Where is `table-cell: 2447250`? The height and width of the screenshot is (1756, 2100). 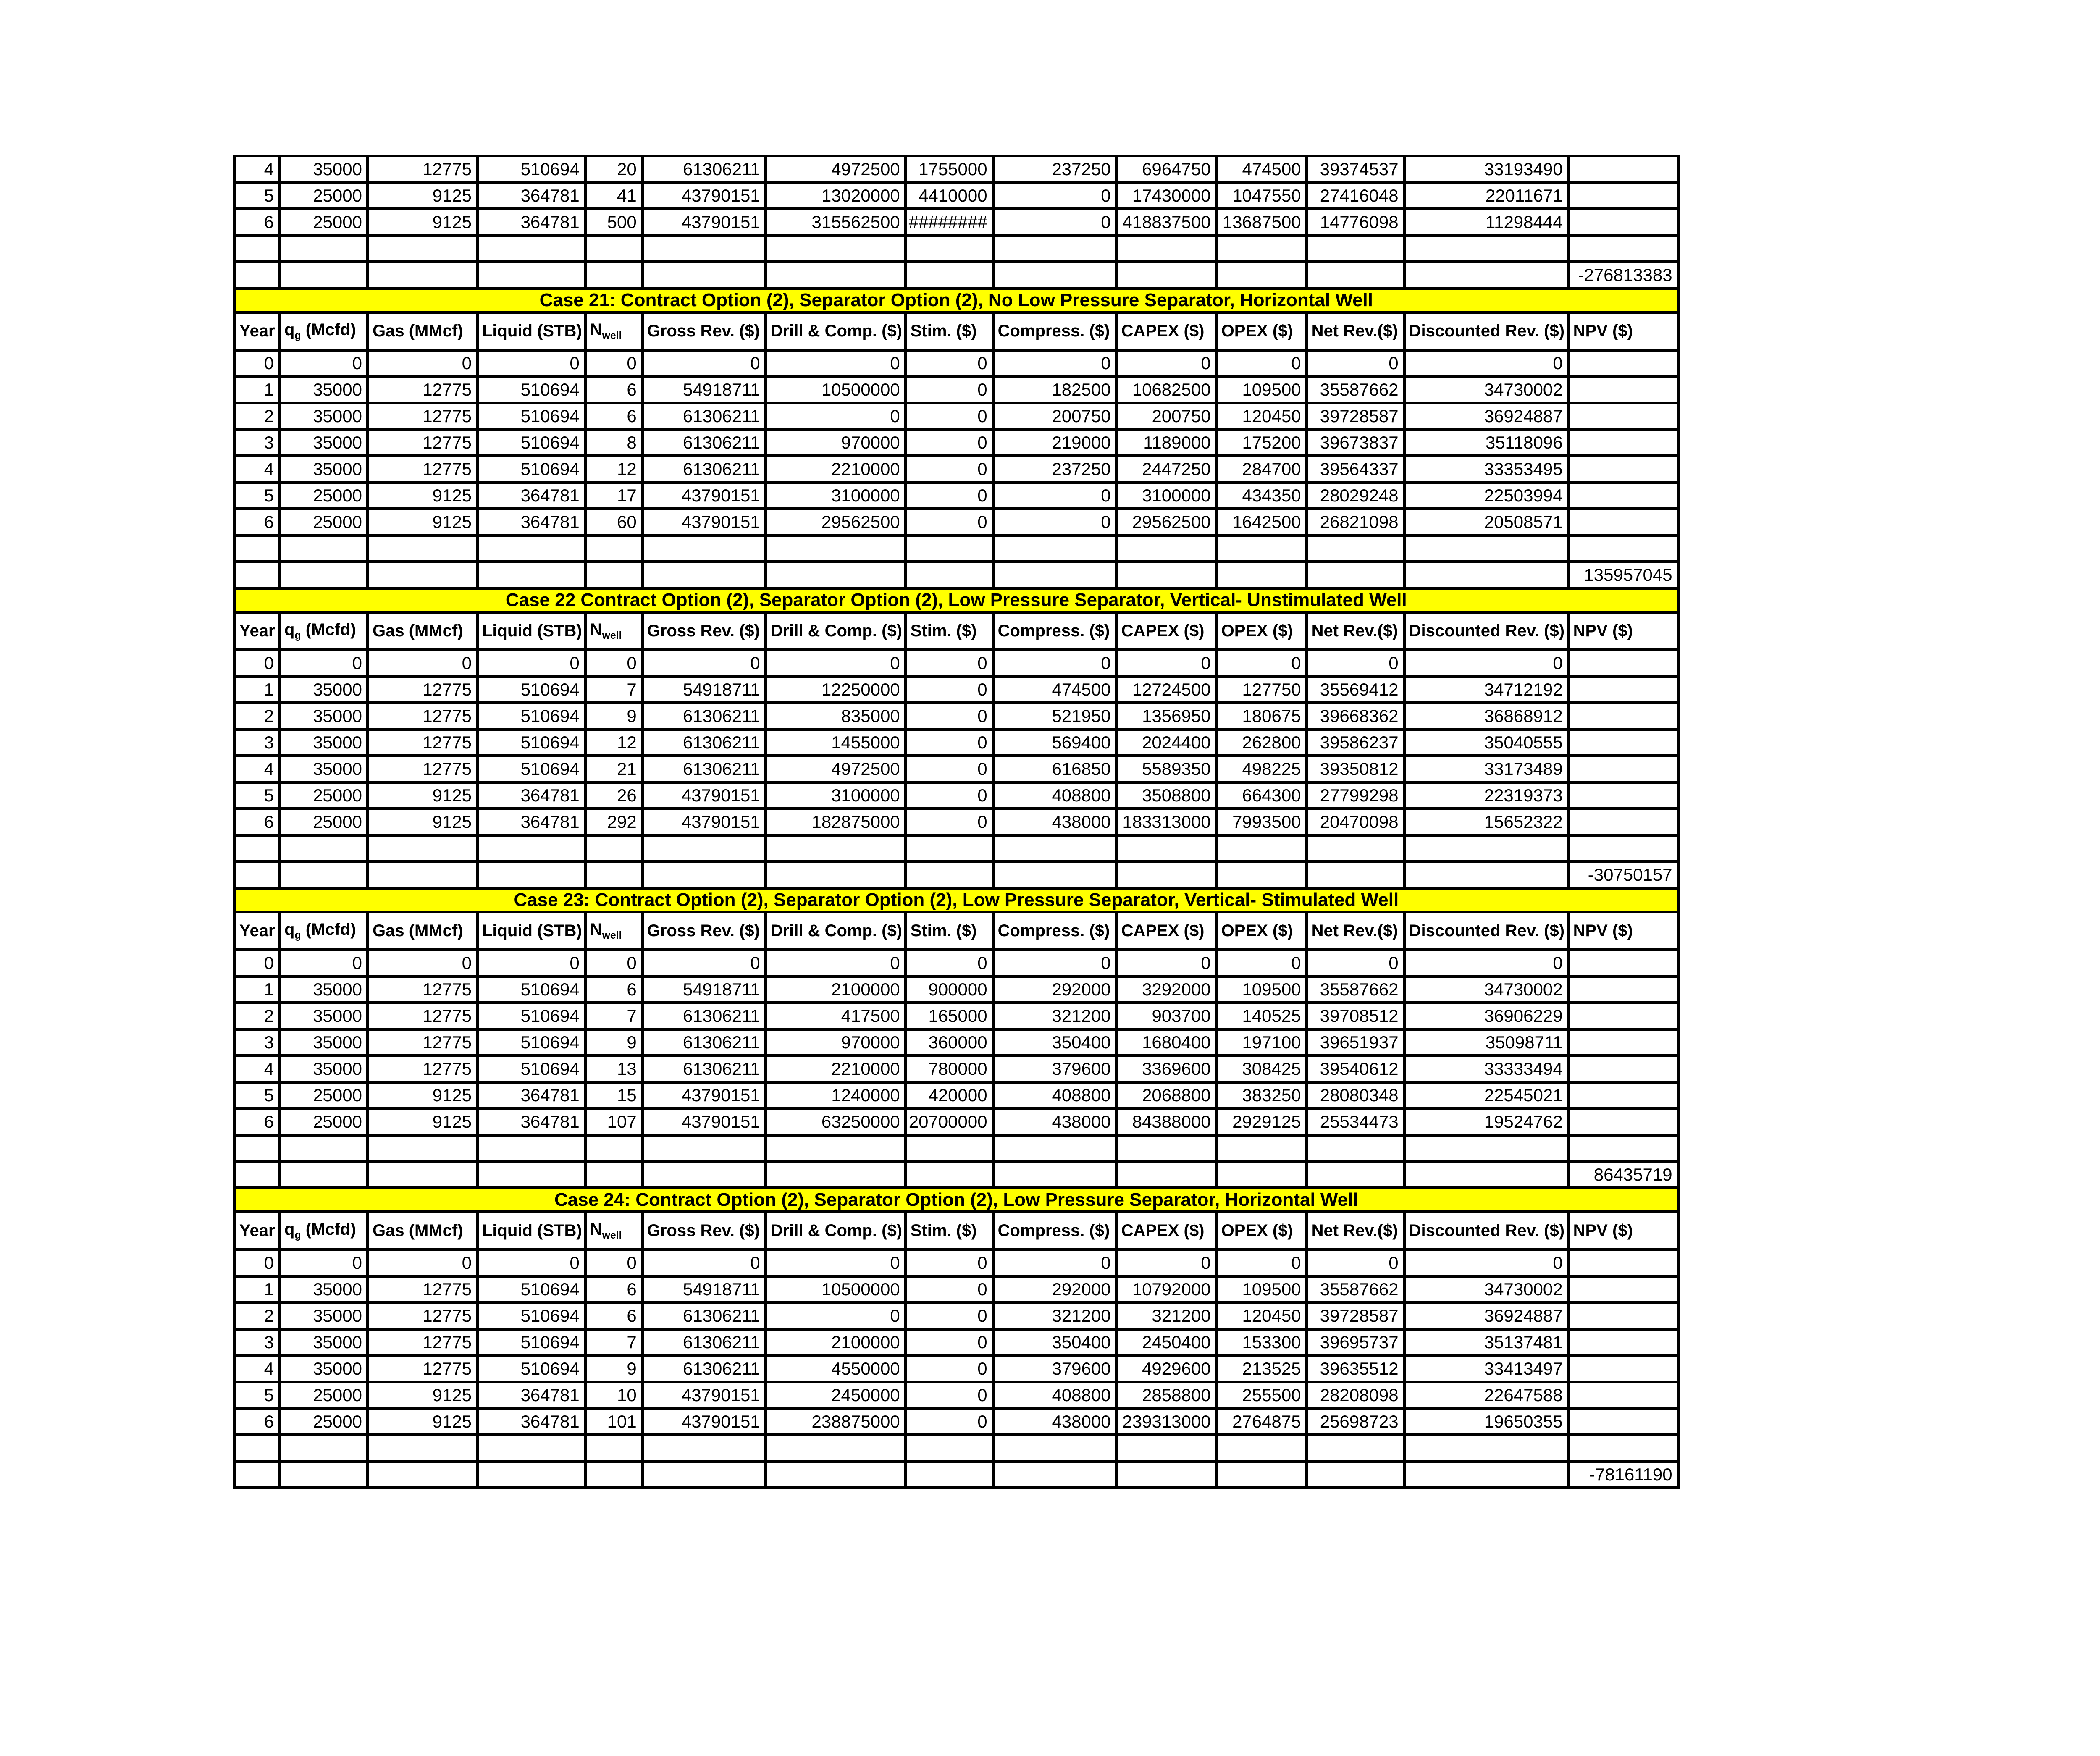
table-cell: 2447250 is located at coordinates (1166, 469).